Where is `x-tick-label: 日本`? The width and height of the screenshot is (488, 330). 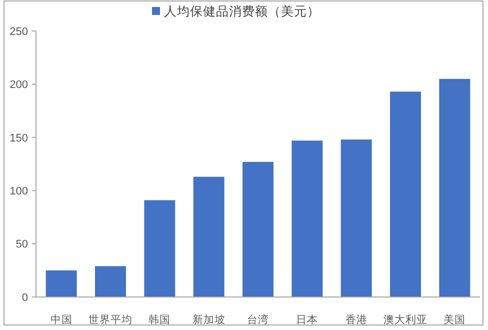
x-tick-label: 日本 is located at coordinates (307, 319).